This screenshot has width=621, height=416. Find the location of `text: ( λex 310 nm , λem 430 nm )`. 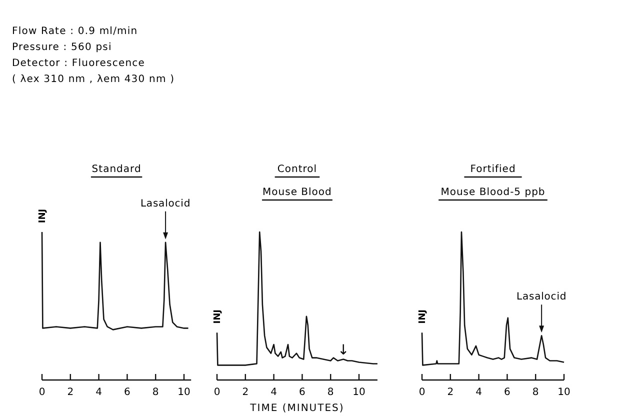

text: ( λex 310 nm , λem 430 nm ) is located at coordinates (93, 79).